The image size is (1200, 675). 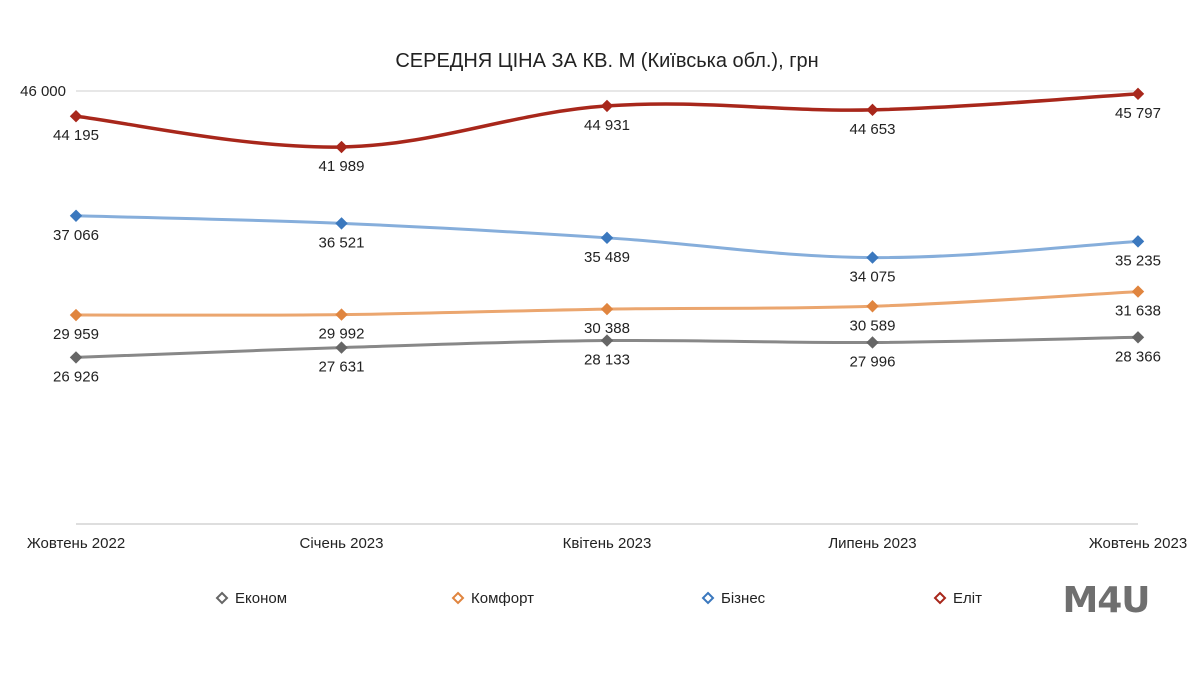 What do you see at coordinates (873, 277) in the screenshot?
I see `data-label: 34 075` at bounding box center [873, 277].